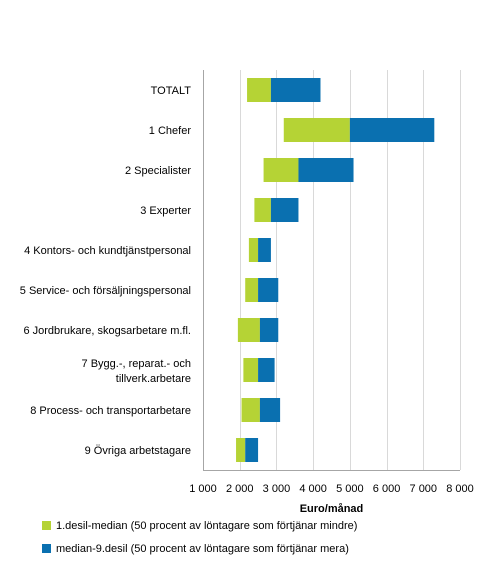 This screenshot has height=566, width=491. What do you see at coordinates (240, 489) in the screenshot?
I see `x-tick-label: 2 000` at bounding box center [240, 489].